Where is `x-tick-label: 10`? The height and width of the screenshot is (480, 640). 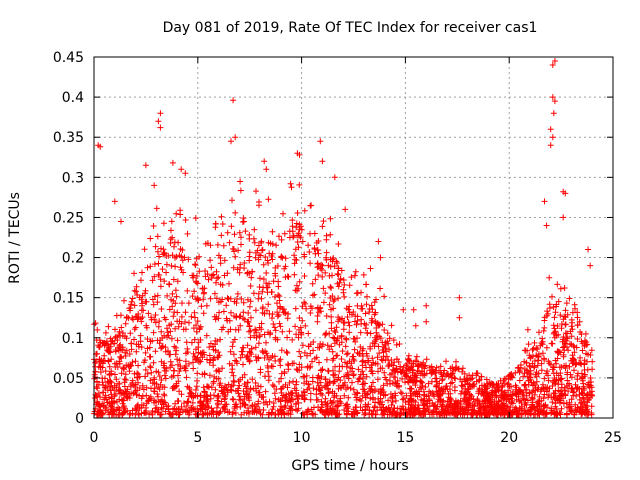 x-tick-label: 10 is located at coordinates (302, 438).